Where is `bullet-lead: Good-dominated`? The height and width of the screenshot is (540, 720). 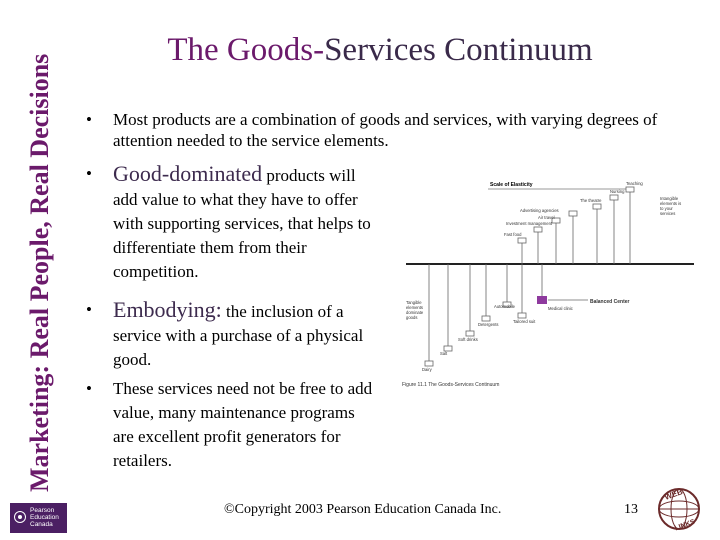
bullet-lead: Good-dominated is located at coordinates (188, 173).